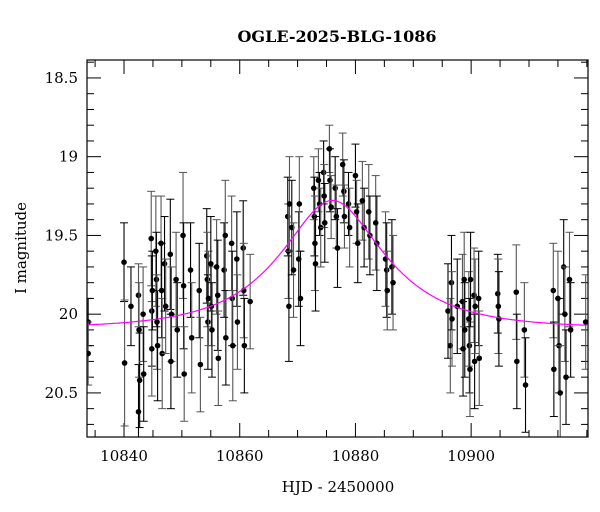  I want to click on x-tick-label: 10880, so click(356, 456).